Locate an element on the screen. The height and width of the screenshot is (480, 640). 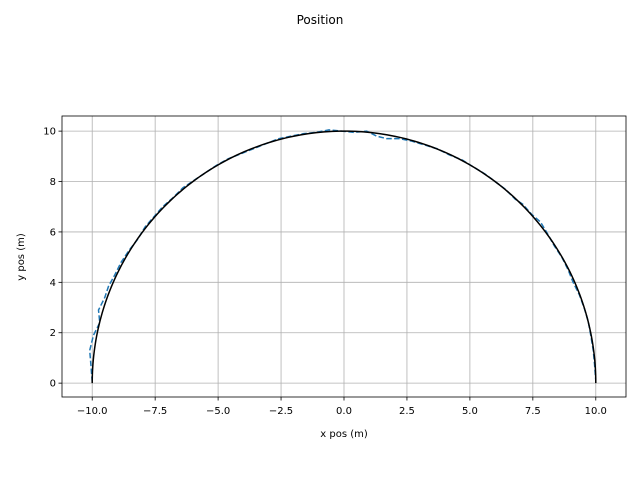
x-tick-label: 7.5 is located at coordinates (533, 411).